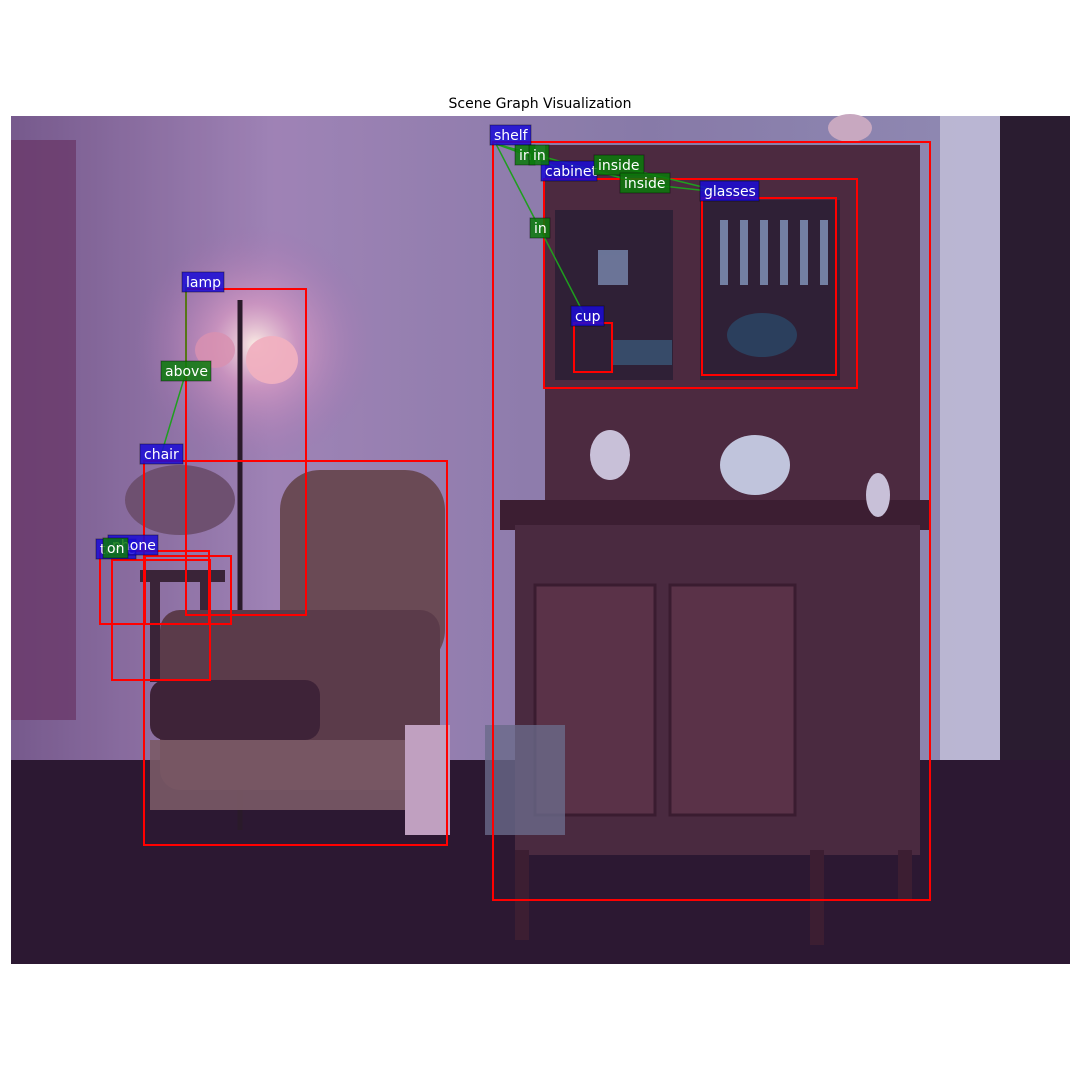  I want to click on box-cabinet, so click(700, 283).